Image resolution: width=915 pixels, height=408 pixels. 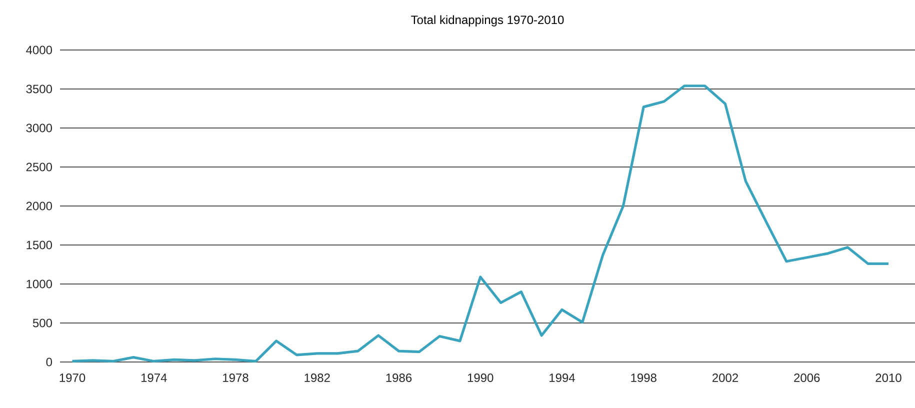 What do you see at coordinates (399, 378) in the screenshot?
I see `x-tick-label: 1986` at bounding box center [399, 378].